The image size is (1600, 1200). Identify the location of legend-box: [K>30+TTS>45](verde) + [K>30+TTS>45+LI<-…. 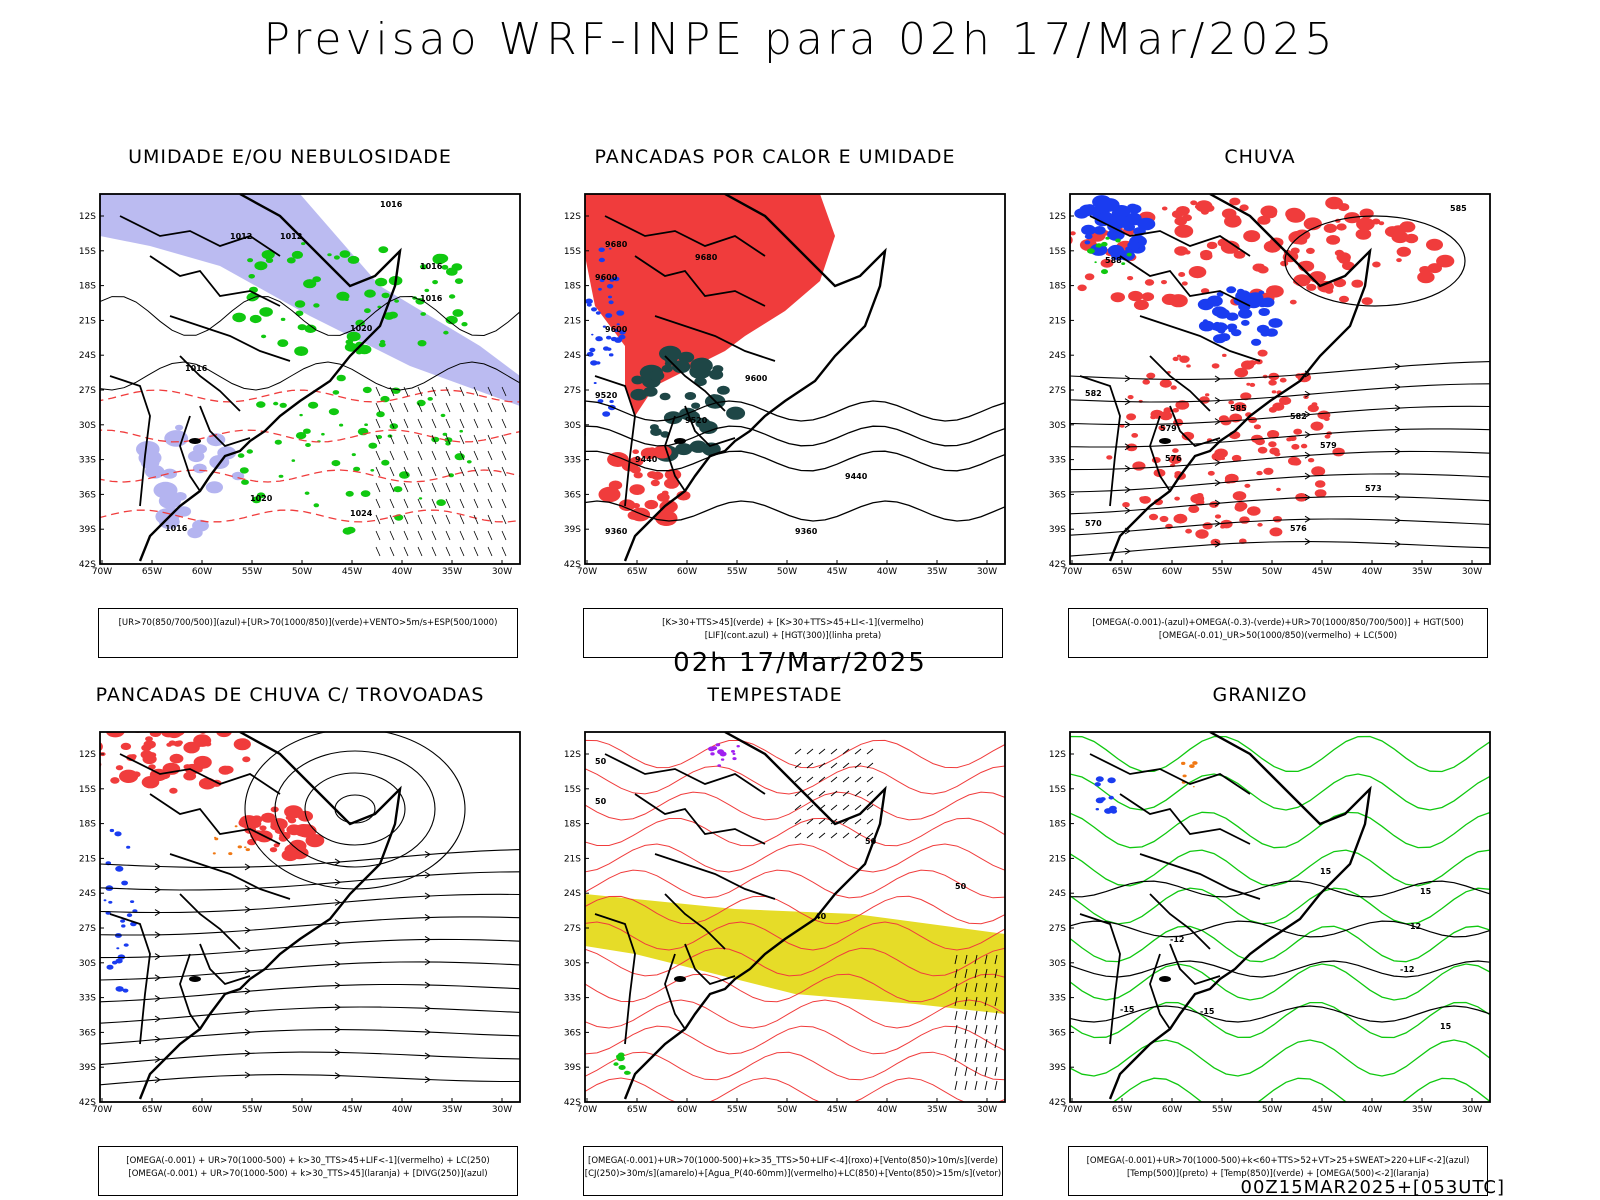
(793, 633).